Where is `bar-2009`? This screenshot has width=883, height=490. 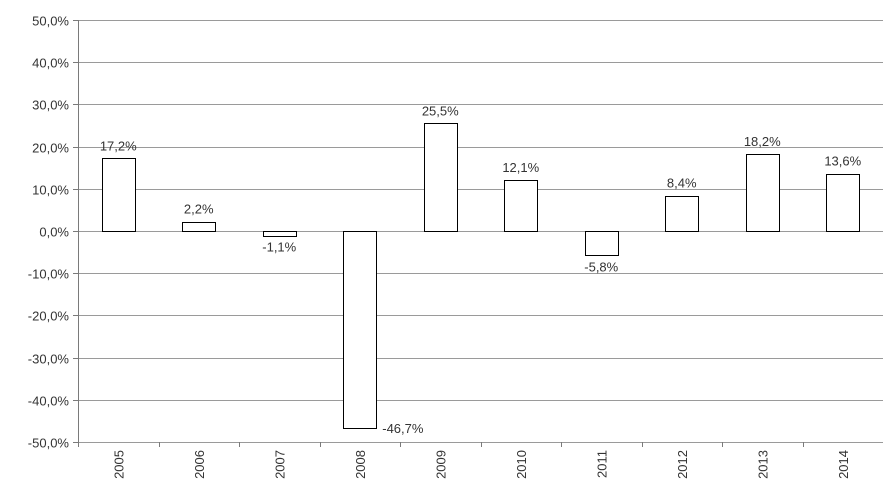
bar-2009 is located at coordinates (441, 177).